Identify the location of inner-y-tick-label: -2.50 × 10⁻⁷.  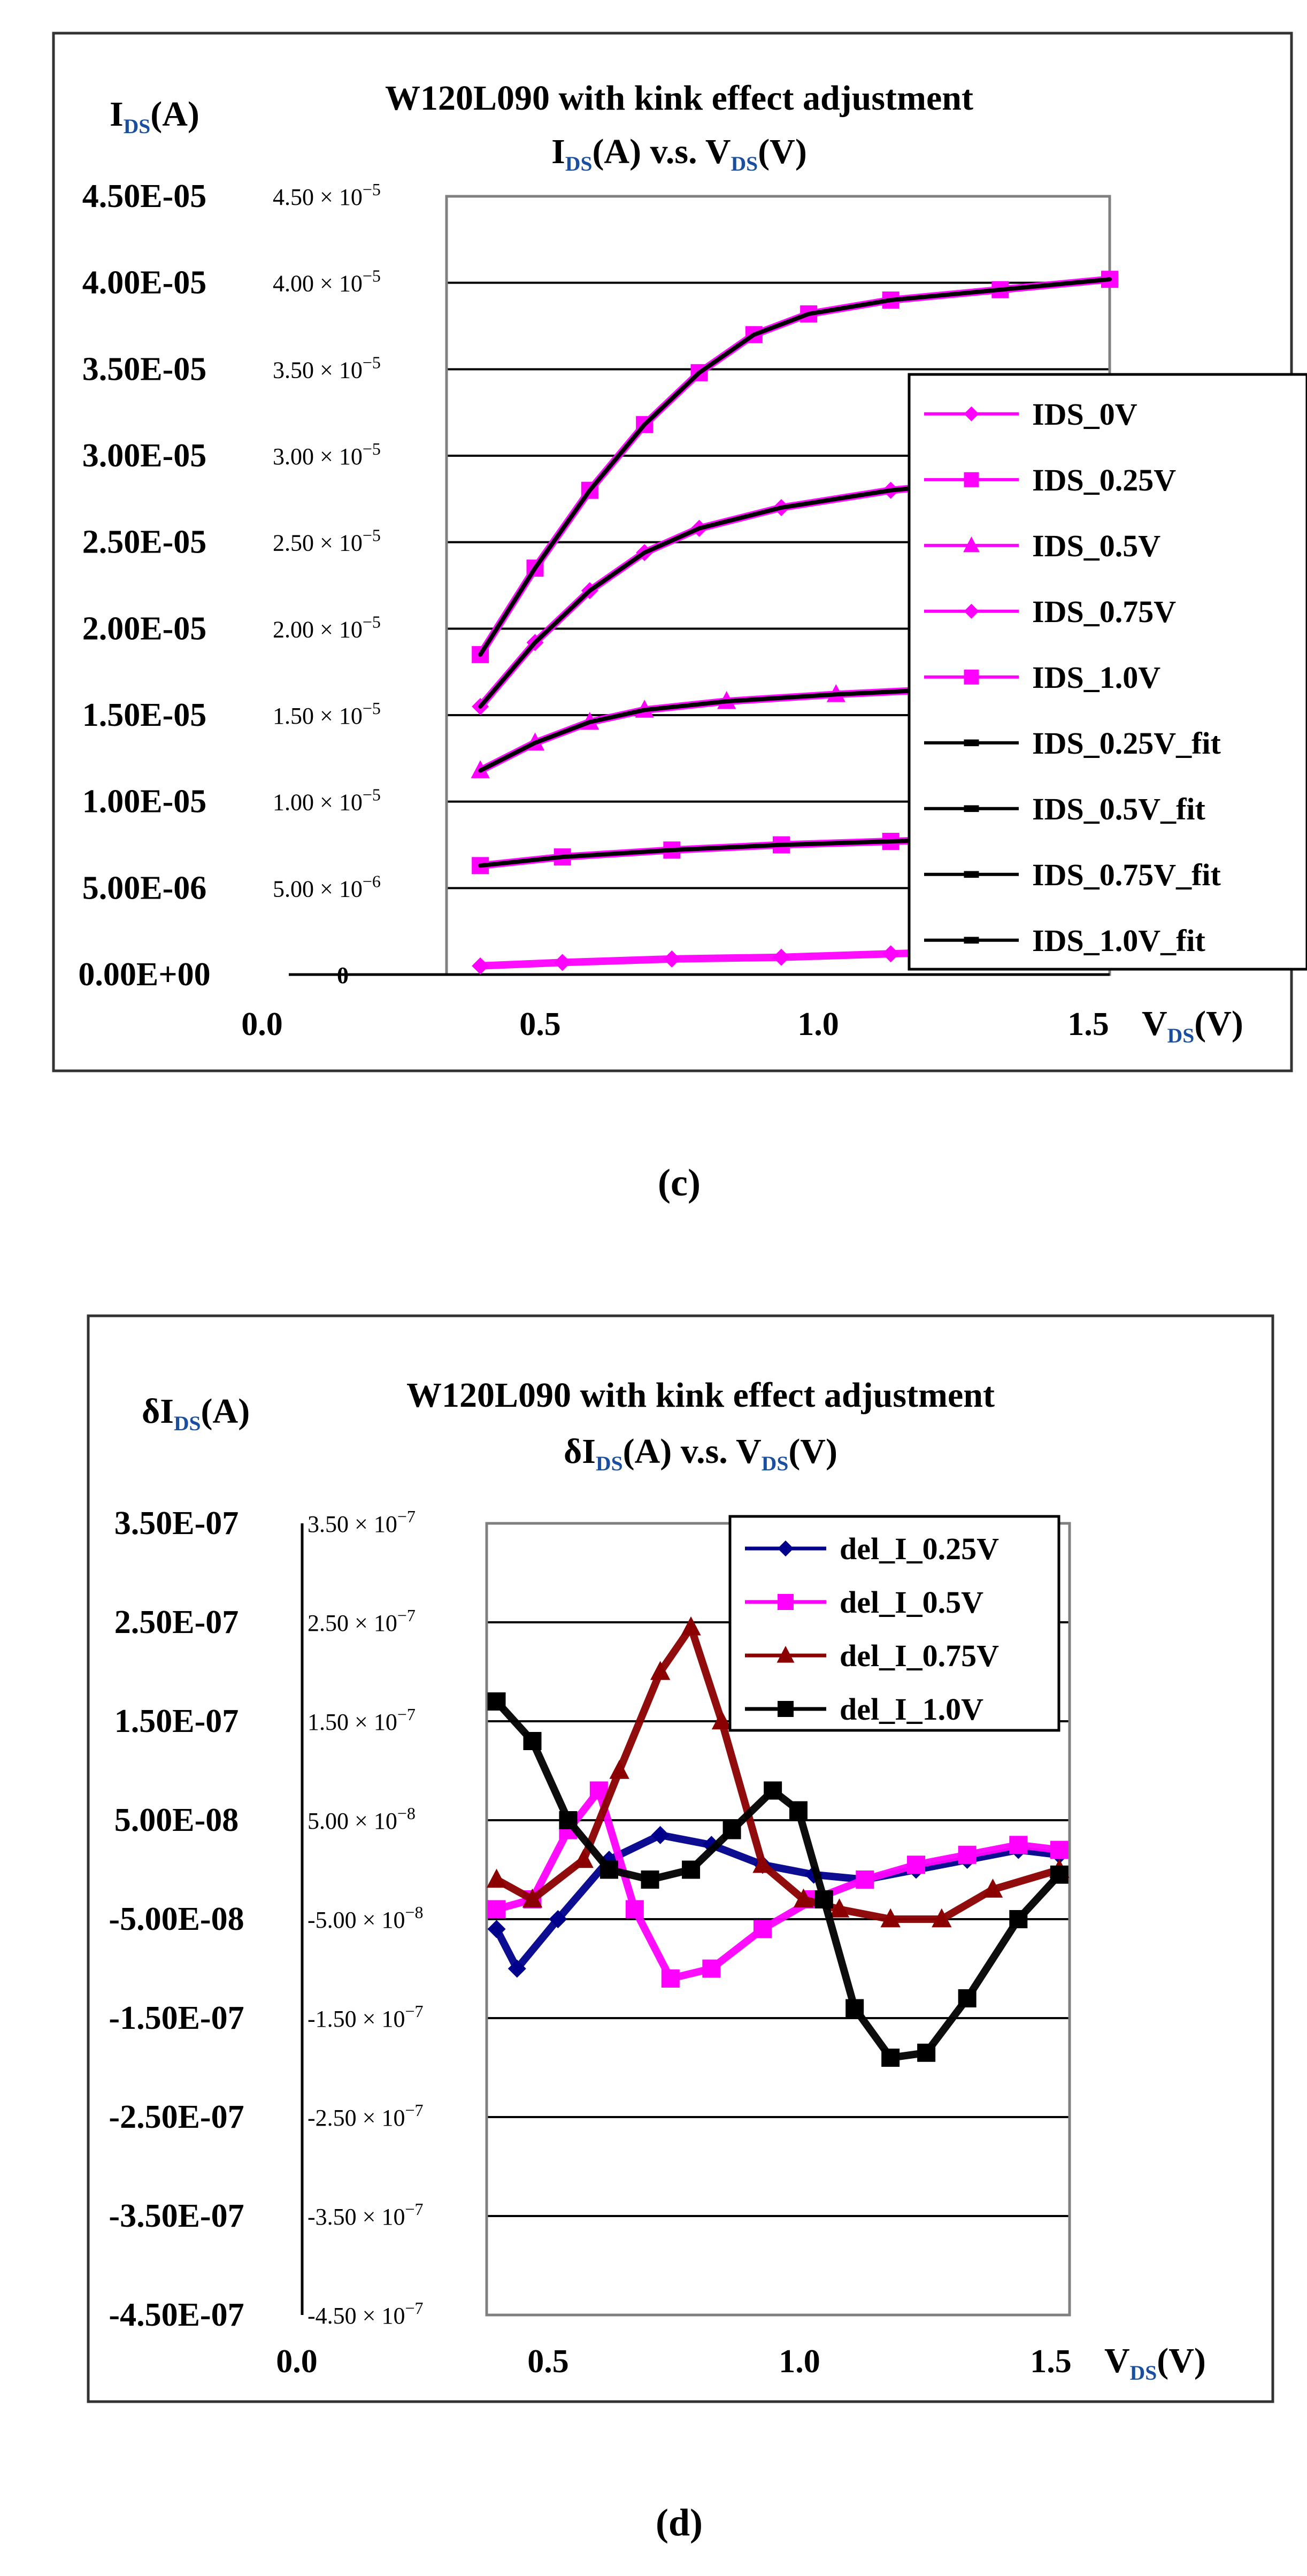
(366, 2115).